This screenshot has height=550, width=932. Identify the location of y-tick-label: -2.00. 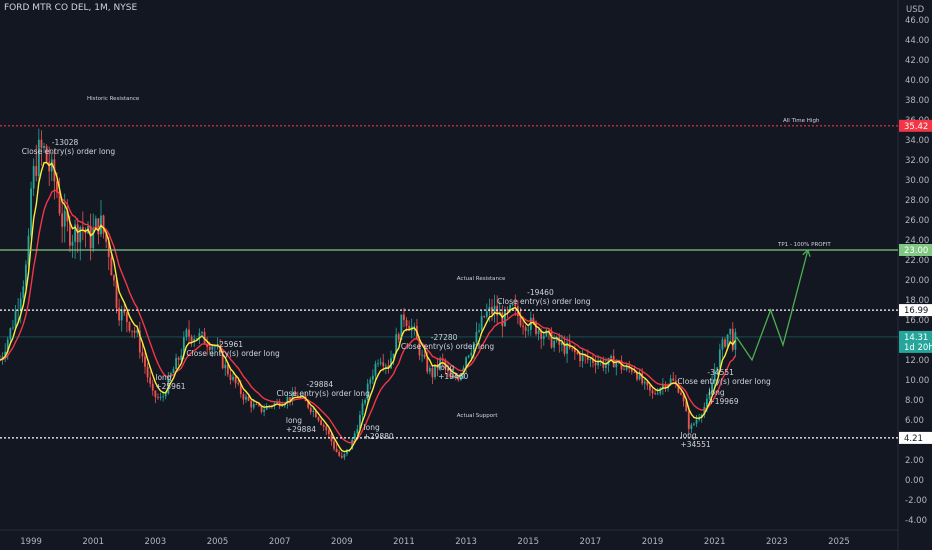
(916, 501).